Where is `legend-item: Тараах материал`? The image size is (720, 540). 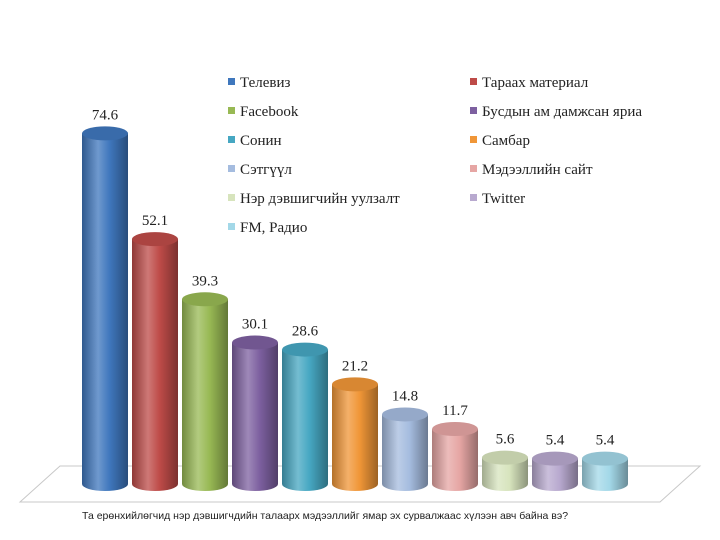
legend-item: Тараах материал is located at coordinates (529, 83).